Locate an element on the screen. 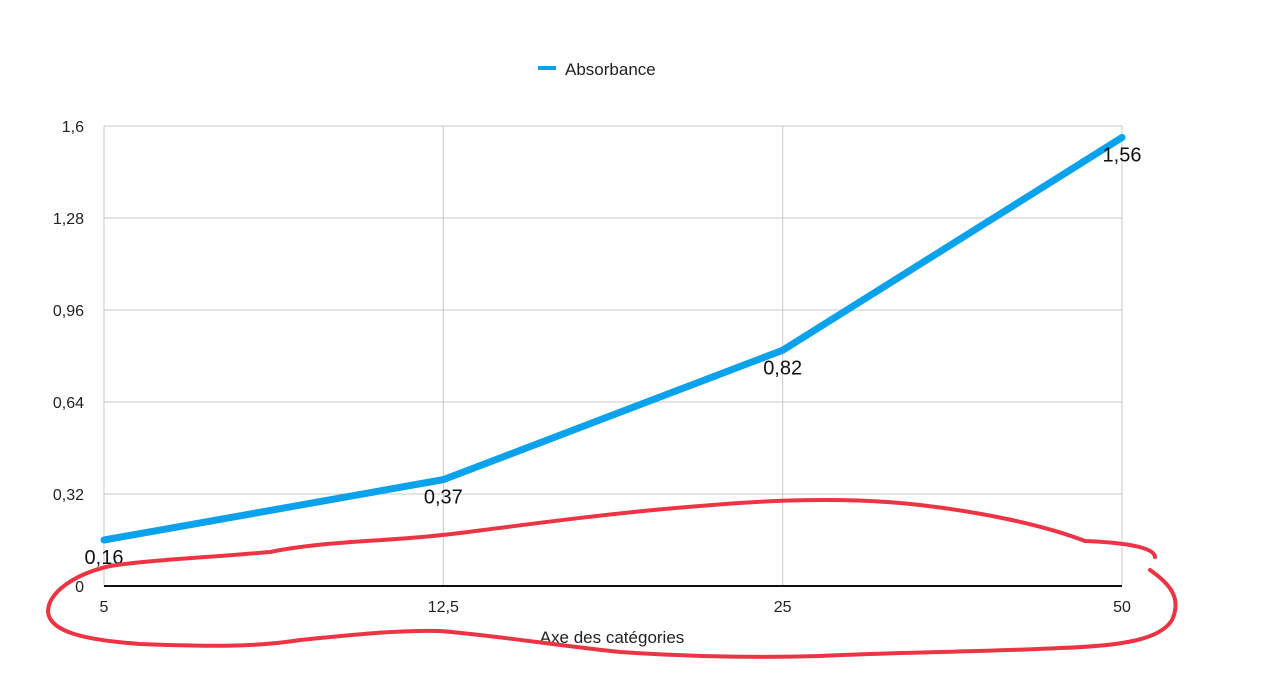 The height and width of the screenshot is (686, 1263). y-tick-label: 0,32 is located at coordinates (68, 495).